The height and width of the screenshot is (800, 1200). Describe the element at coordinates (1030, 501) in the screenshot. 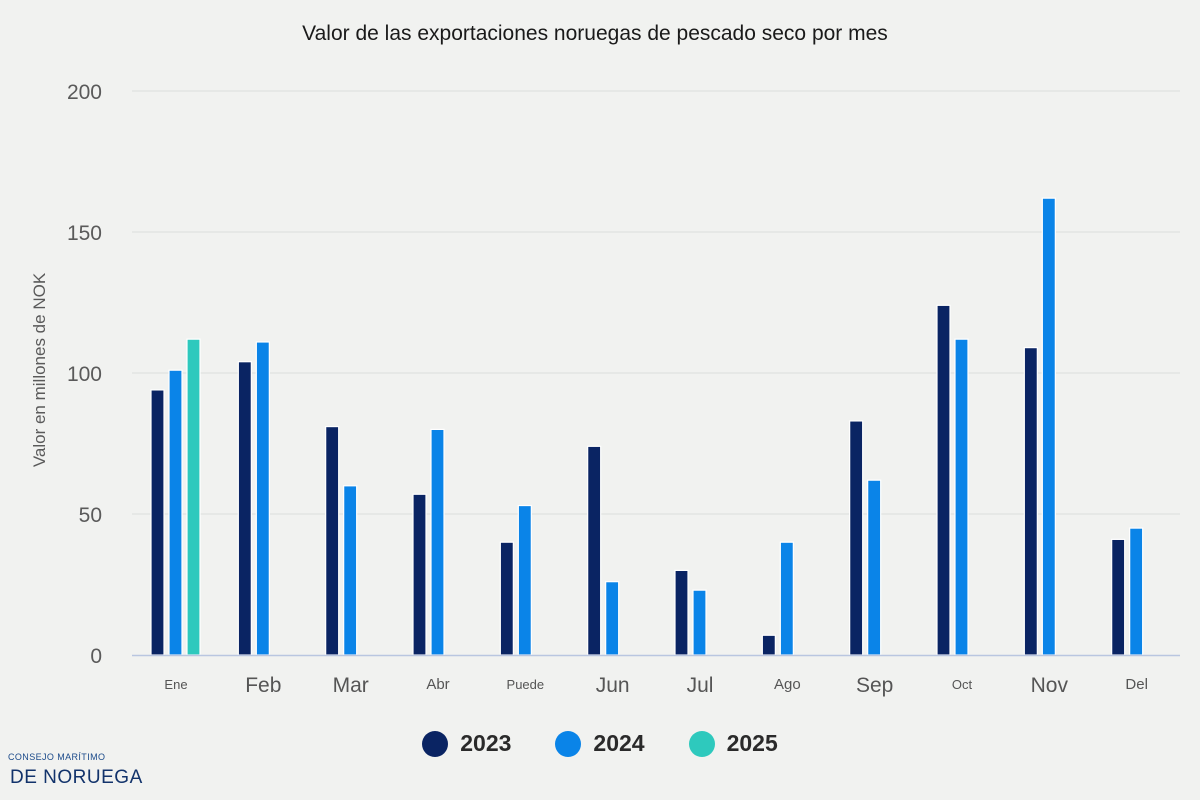

I see `bar-2023-nov` at that location.